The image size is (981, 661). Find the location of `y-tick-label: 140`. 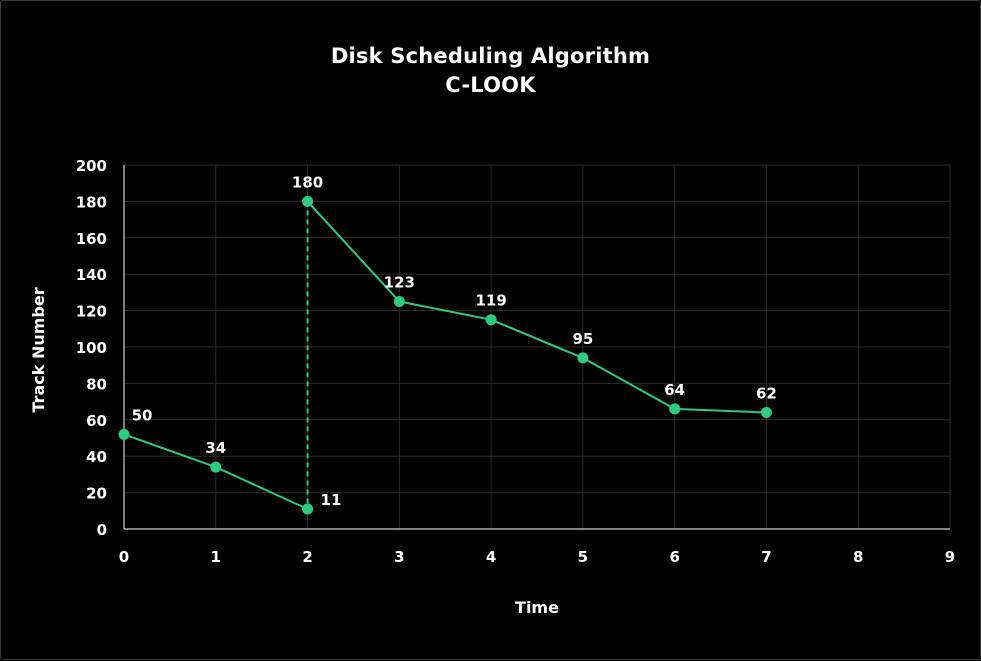

y-tick-label: 140 is located at coordinates (91, 275).